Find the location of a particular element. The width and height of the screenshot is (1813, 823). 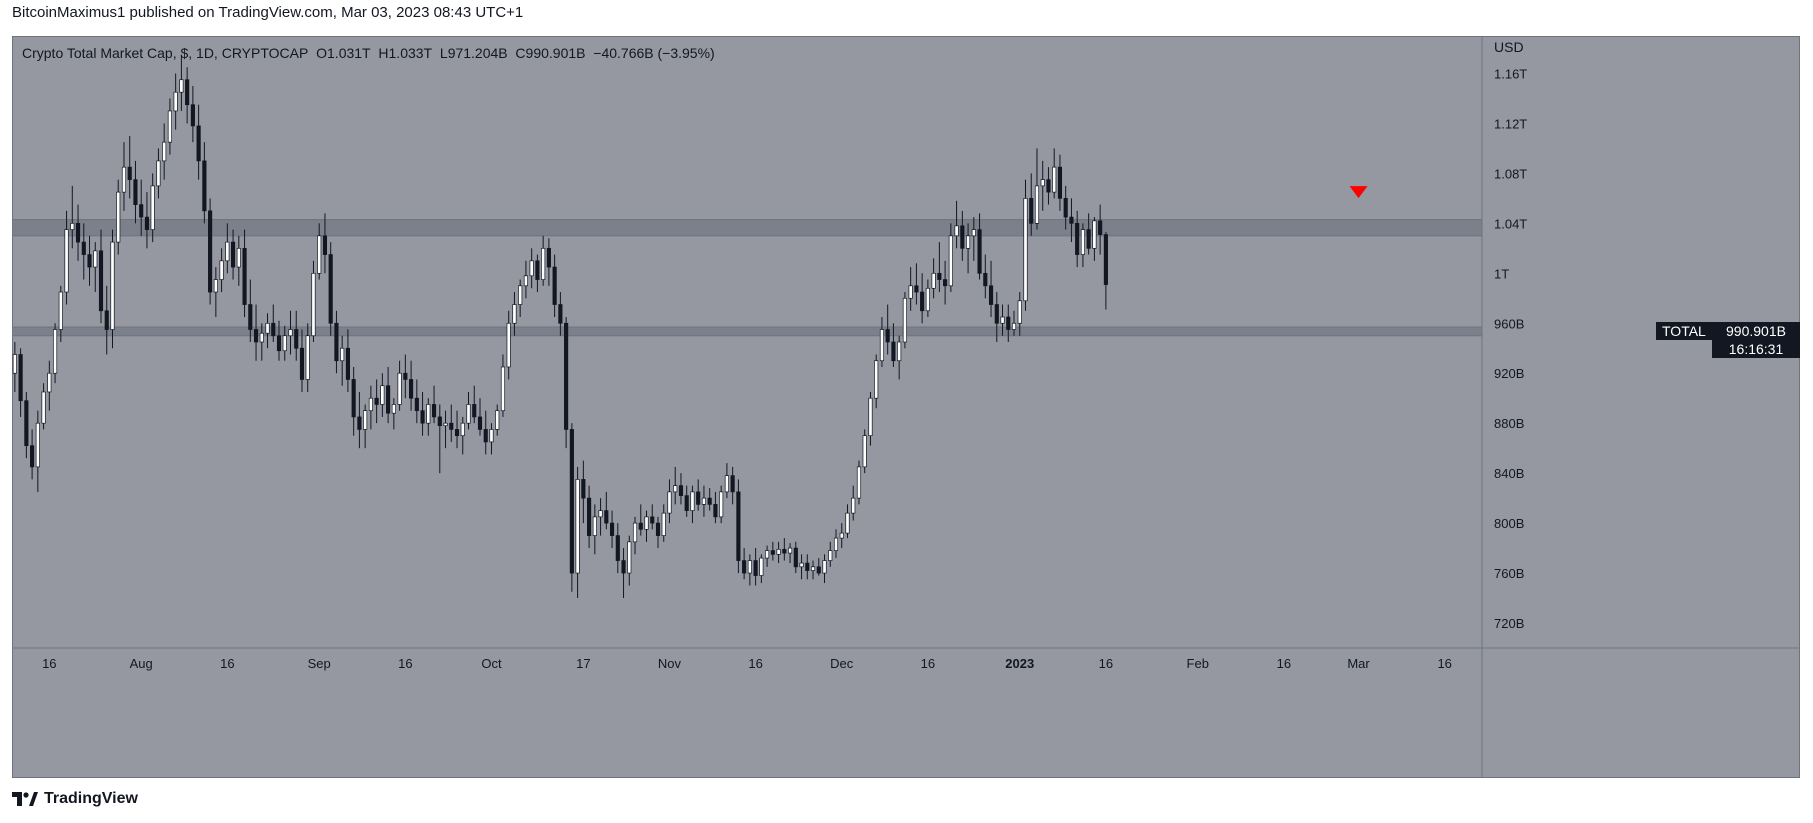

footer-brand: TradingView is located at coordinates (91, 798).